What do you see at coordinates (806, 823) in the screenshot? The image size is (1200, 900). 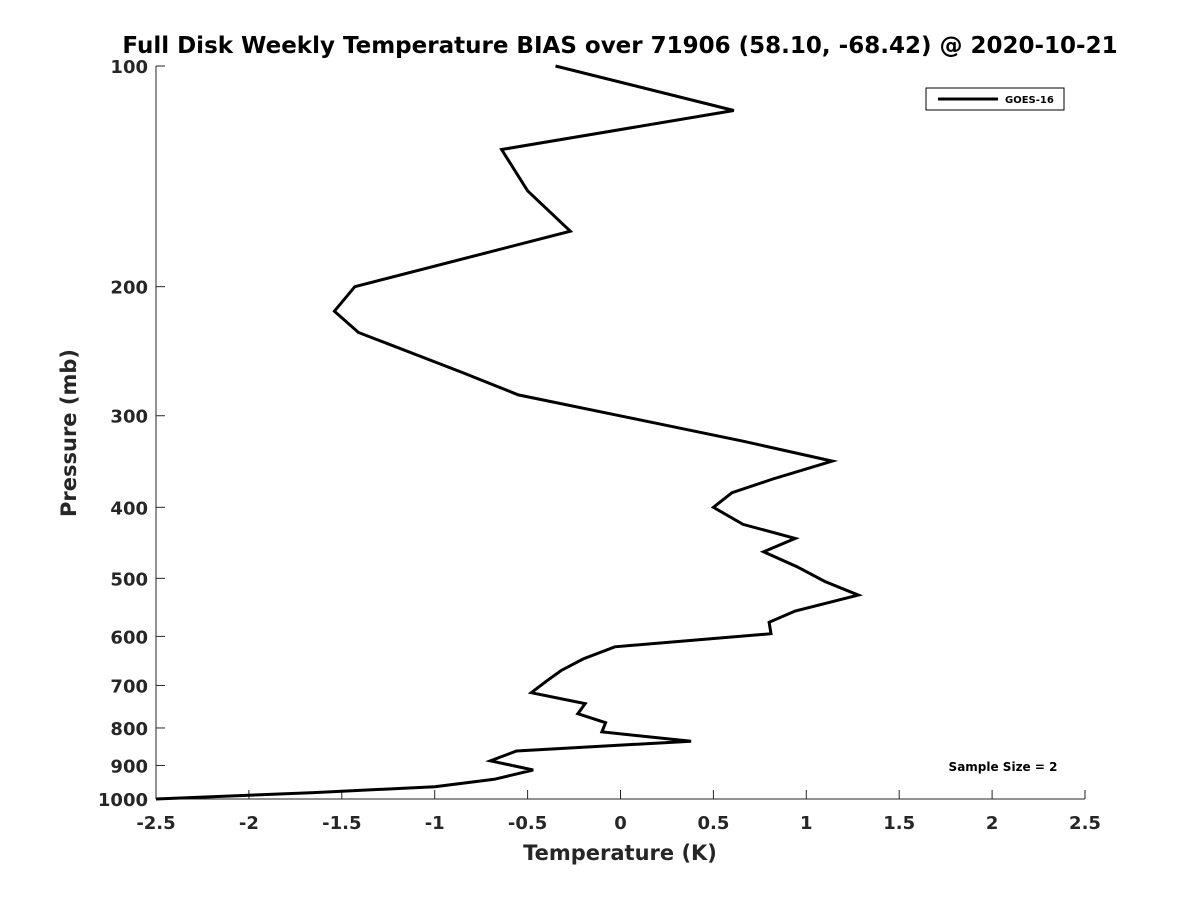 I see `x-tick-label: 1` at bounding box center [806, 823].